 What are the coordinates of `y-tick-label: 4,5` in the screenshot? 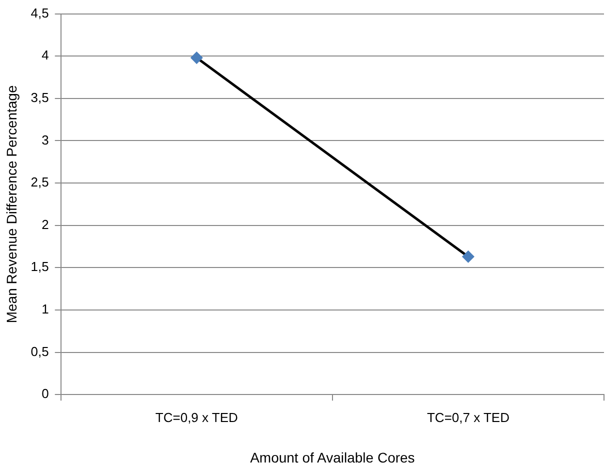 It's located at (39, 12).